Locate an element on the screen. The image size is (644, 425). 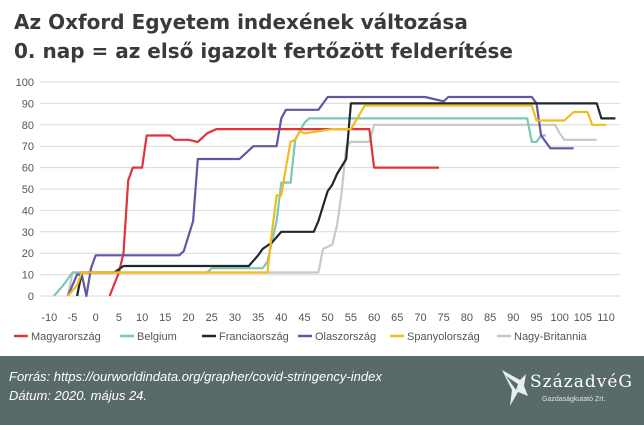
brand-logo: SzázadvéG Gazdaságkutató Zrt. is located at coordinates (568, 390).